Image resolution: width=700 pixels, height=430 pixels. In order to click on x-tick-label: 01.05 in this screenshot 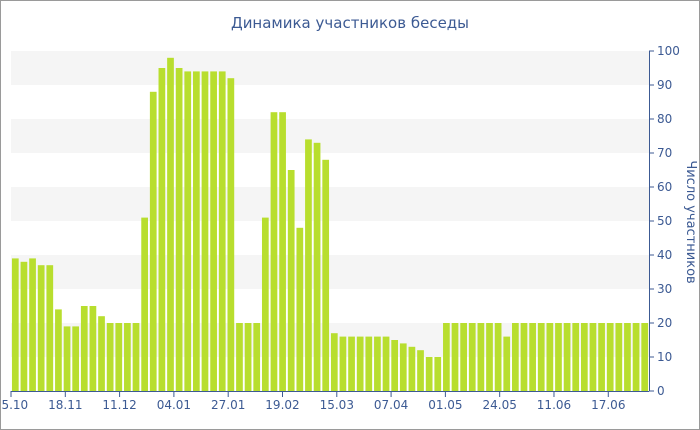, I will do `click(445, 405)`.